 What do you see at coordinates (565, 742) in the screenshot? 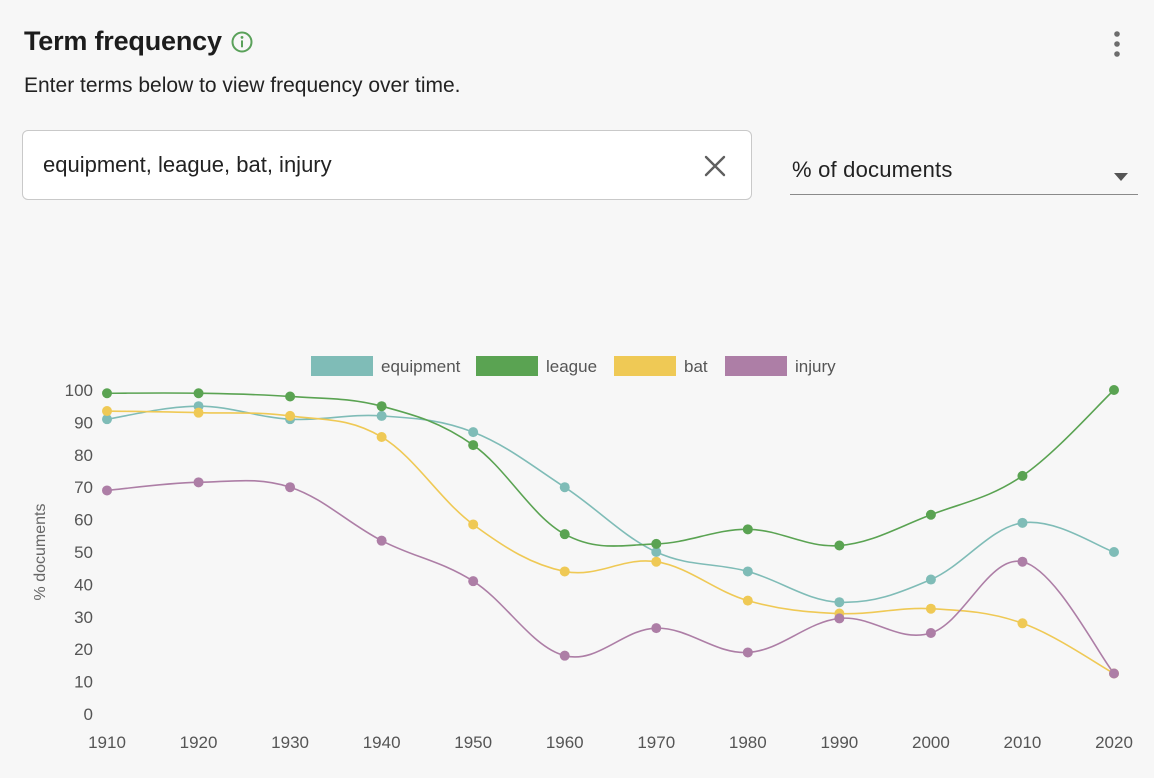
I see `x-tick-label: 1960` at bounding box center [565, 742].